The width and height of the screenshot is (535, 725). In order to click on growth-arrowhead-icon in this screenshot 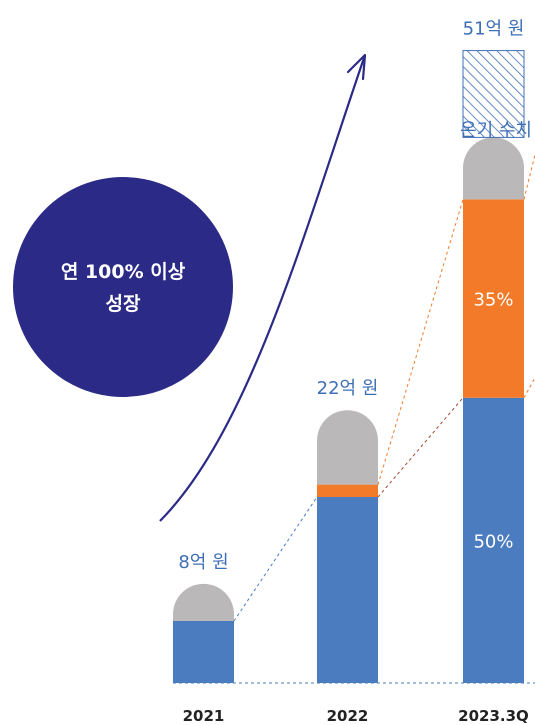, I will do `click(356, 67)`.